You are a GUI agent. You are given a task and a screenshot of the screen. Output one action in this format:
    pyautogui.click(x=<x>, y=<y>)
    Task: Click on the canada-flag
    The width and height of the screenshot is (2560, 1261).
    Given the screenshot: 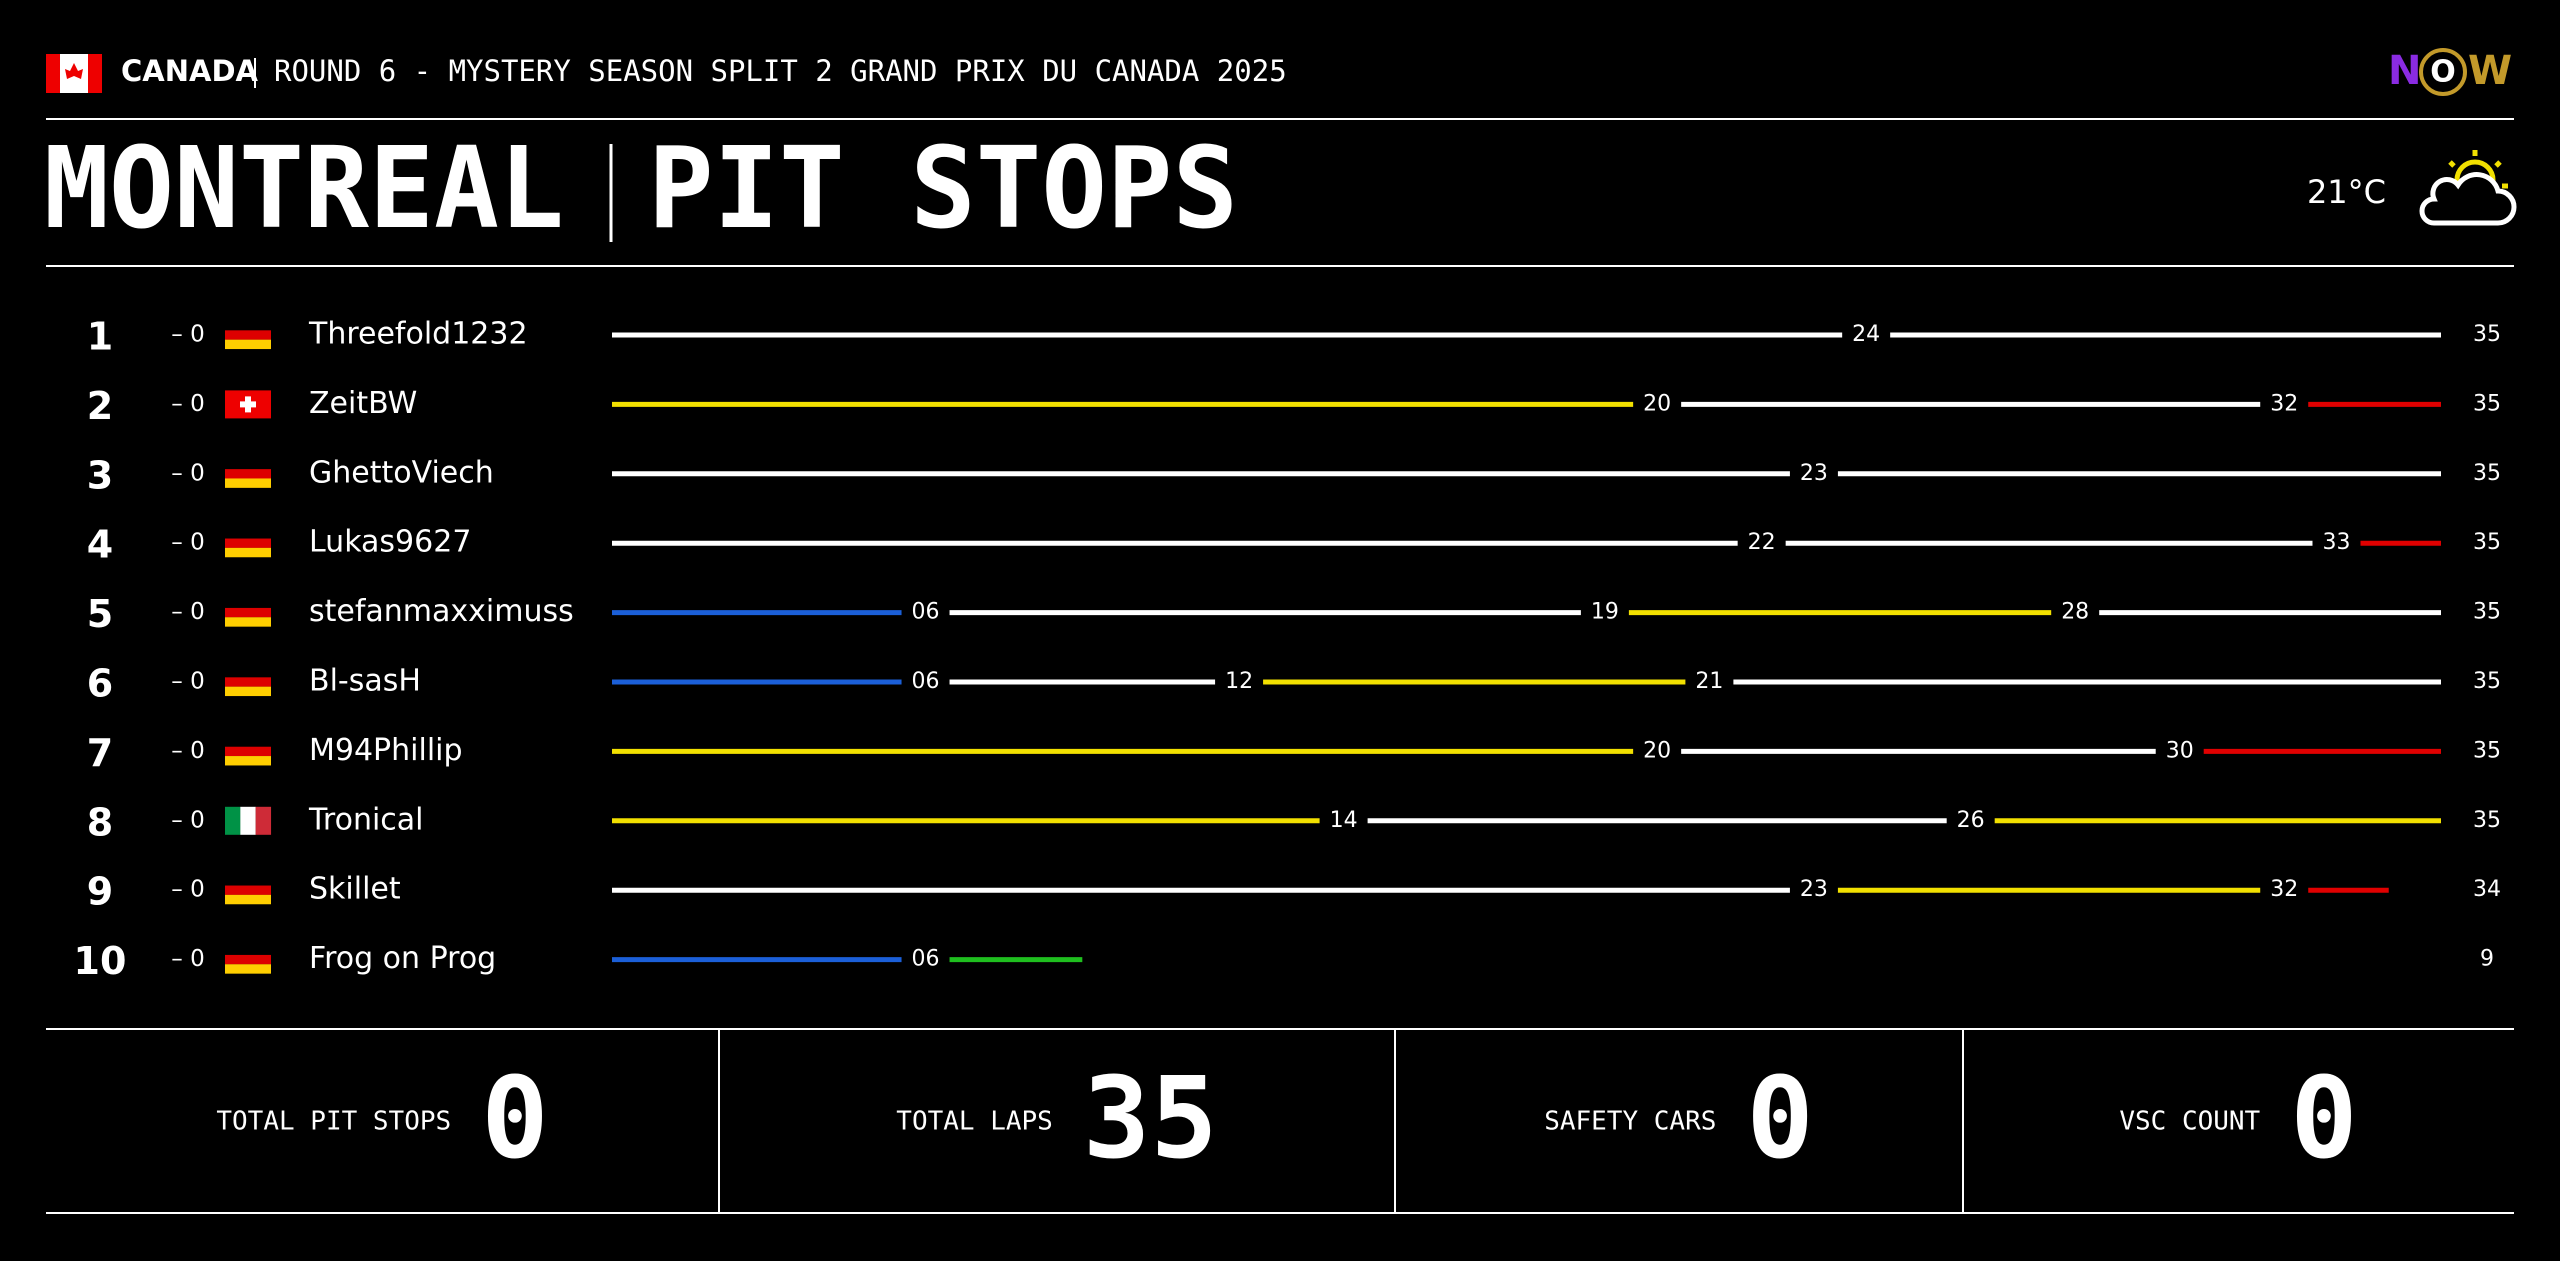 What is the action you would take?
    pyautogui.click(x=74, y=73)
    